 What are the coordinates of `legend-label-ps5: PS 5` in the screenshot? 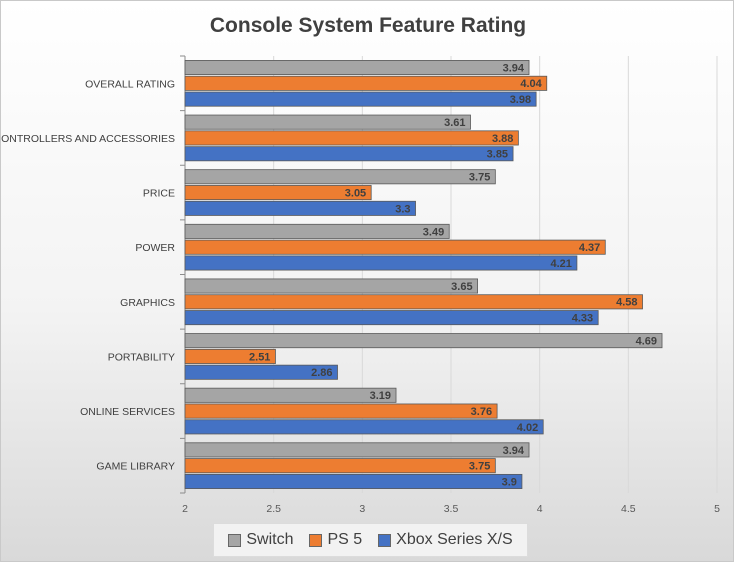 It's located at (345, 539).